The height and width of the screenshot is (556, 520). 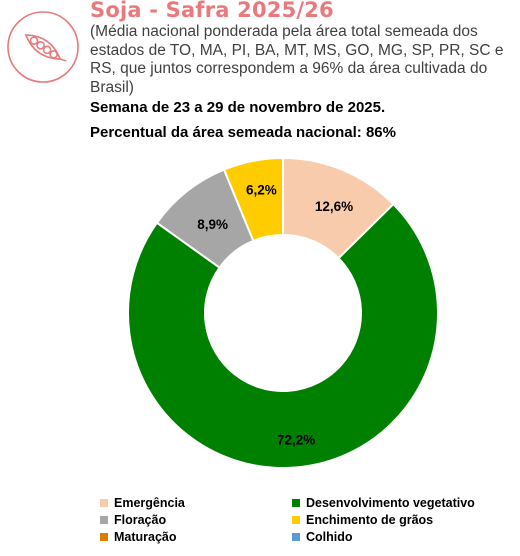 I want to click on legend-item-desenvolvimento-vegetativo: Desenvolvimento vegetativo, so click(x=383, y=503).